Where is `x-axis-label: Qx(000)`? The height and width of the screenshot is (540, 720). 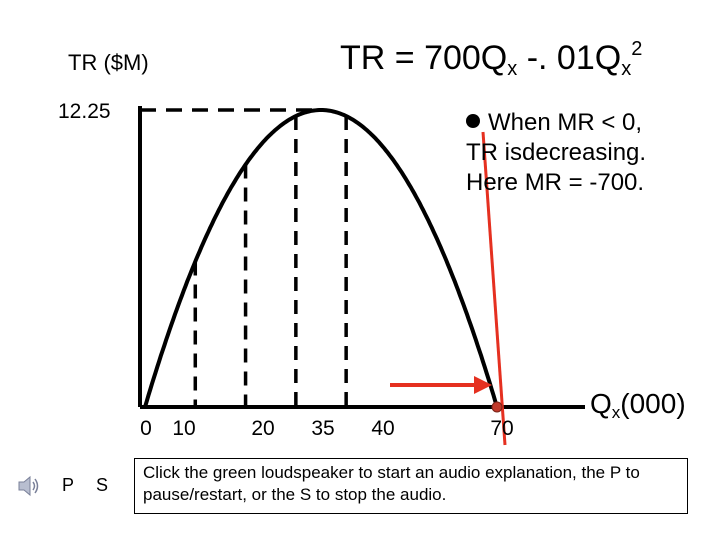
x-axis-label: Qx(000) is located at coordinates (638, 405).